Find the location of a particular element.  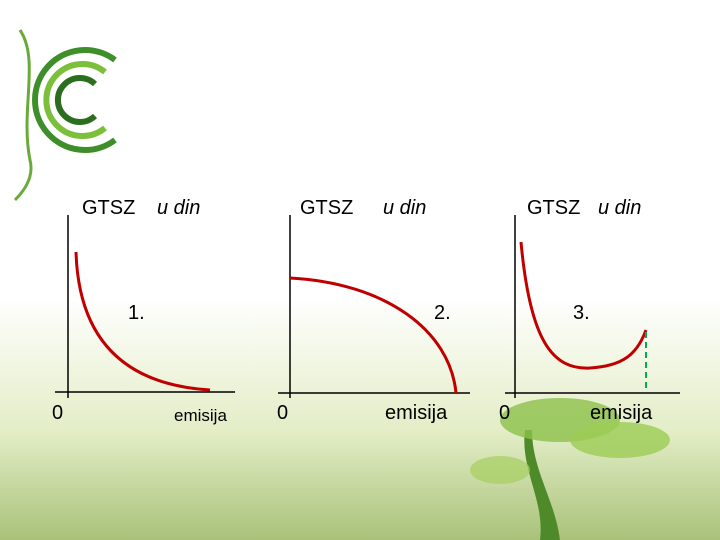

number: 1. is located at coordinates (136, 313).